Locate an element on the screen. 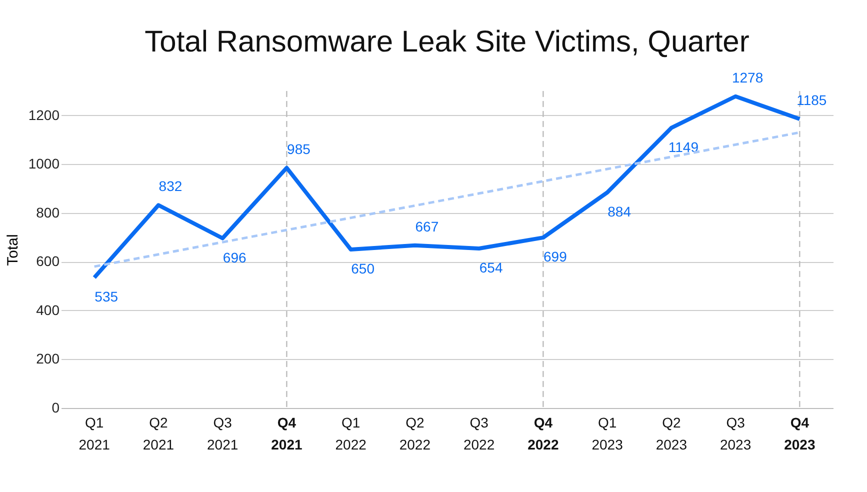 The height and width of the screenshot is (492, 867). y-tick-label: 400 is located at coordinates (48, 310).